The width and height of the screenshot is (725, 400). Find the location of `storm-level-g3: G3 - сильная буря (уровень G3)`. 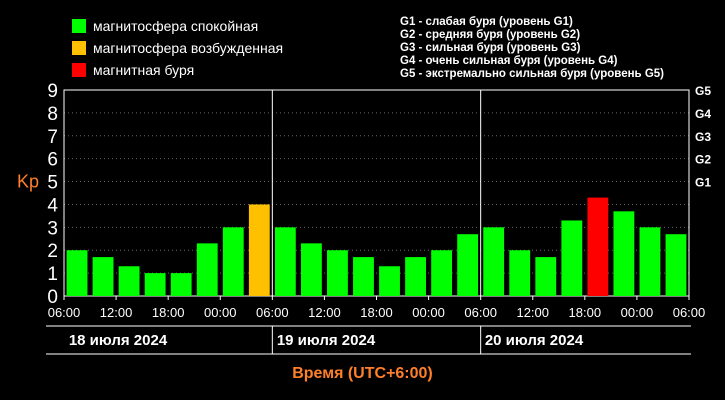

storm-level-g3: G3 - сильная буря (уровень G3) is located at coordinates (490, 48).